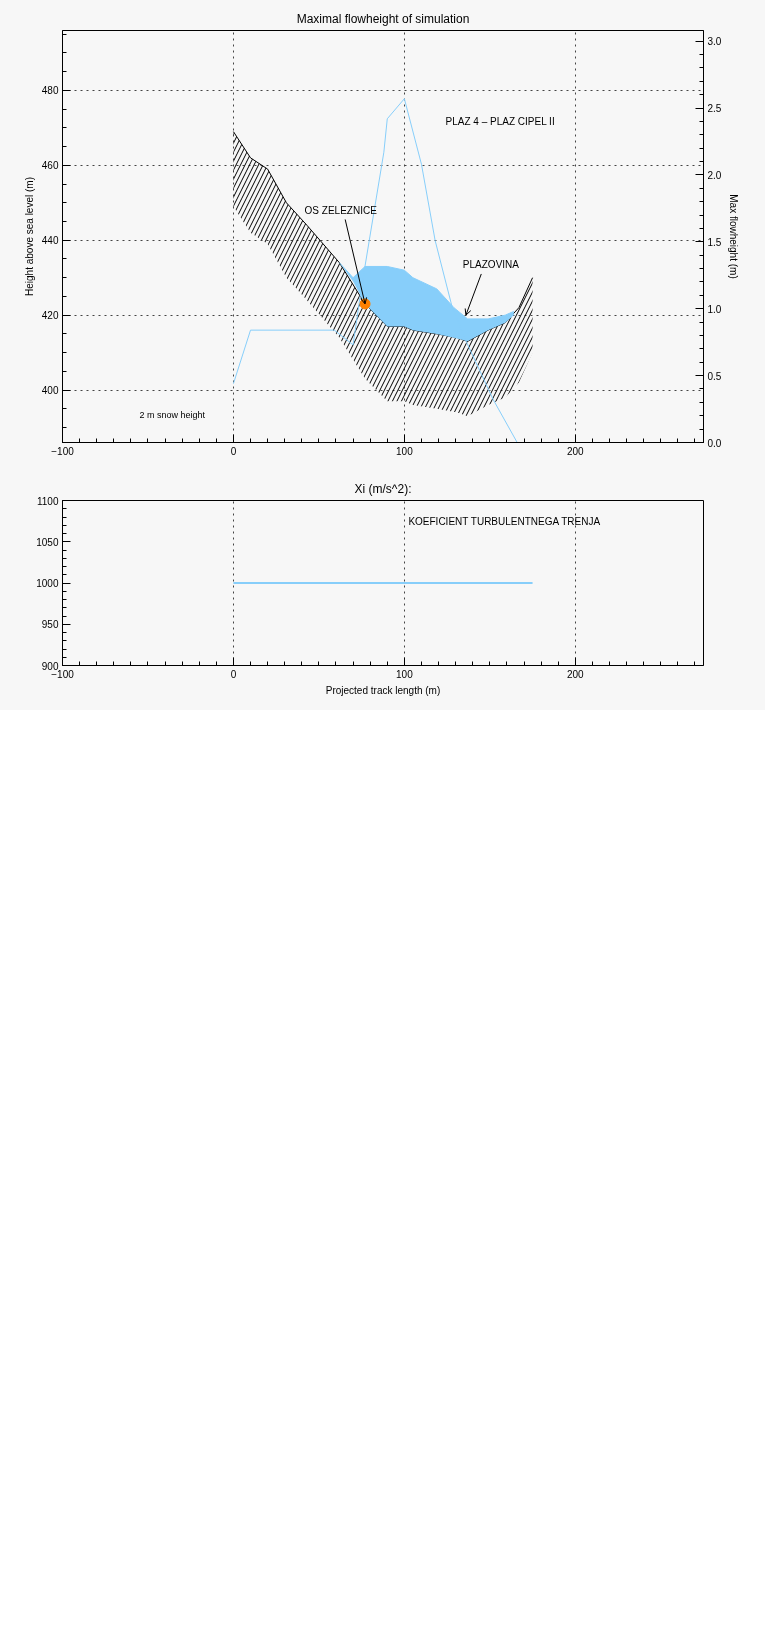 Image resolution: width=765 pixels, height=1634 pixels. I want to click on y-tick-label: 420, so click(50, 316).